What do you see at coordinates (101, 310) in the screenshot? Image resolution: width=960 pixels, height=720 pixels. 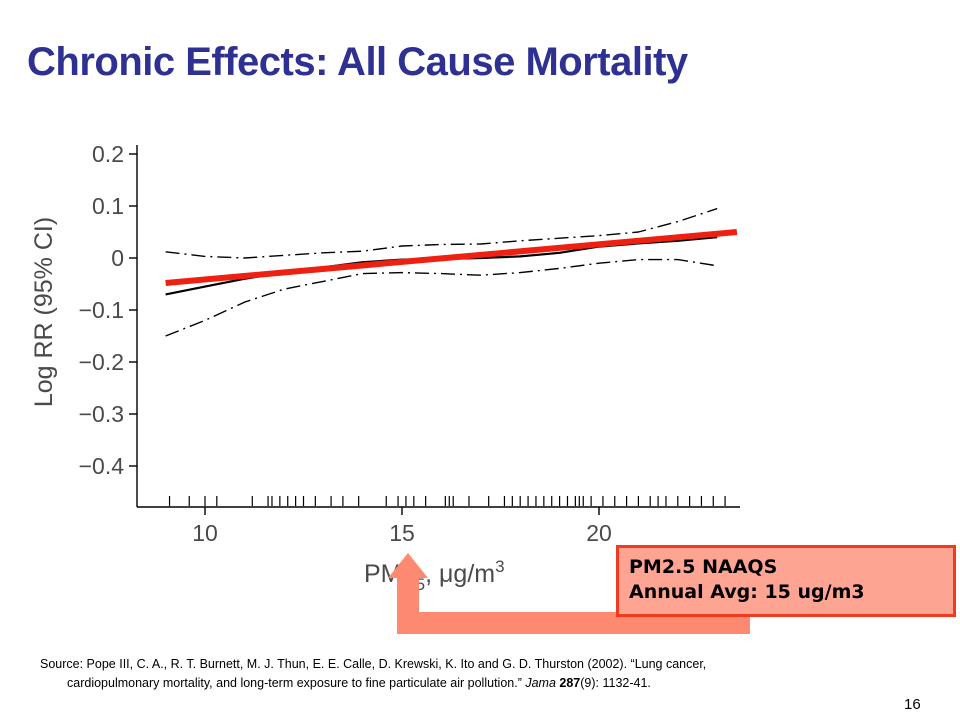 I see `y-tick-label: −0.1` at bounding box center [101, 310].